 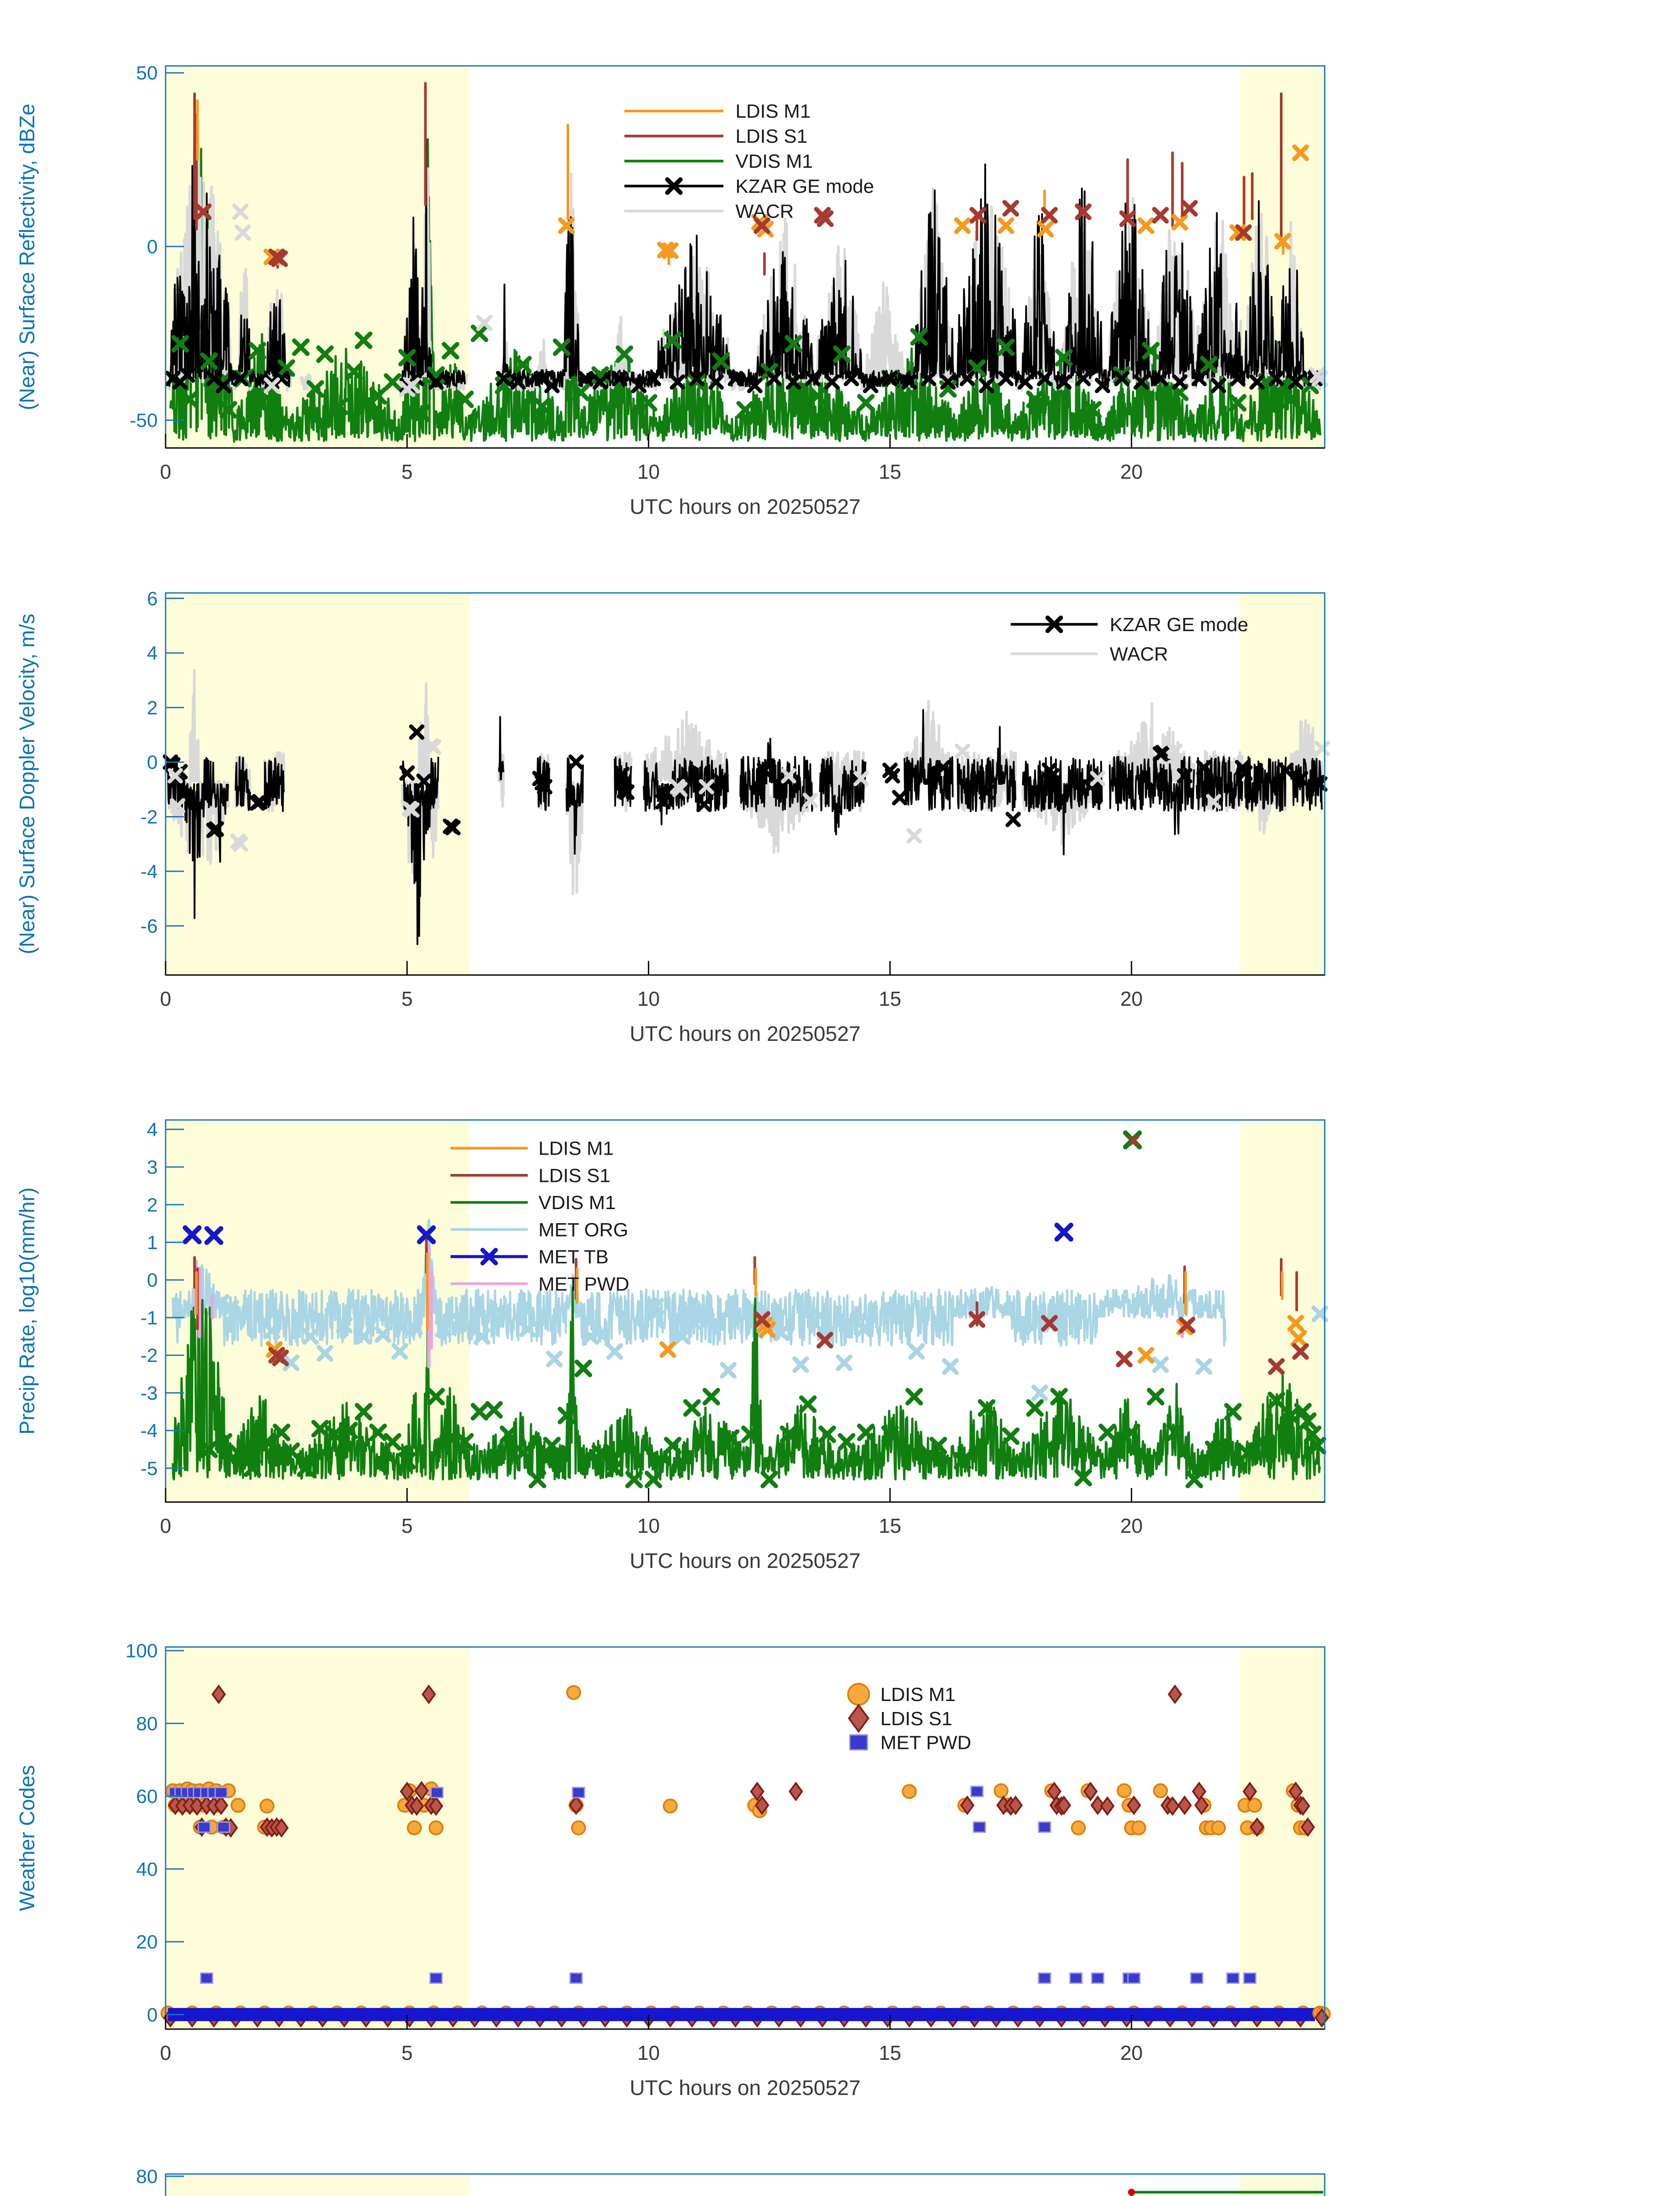 I want to click on weather-codes-ytick-label: 60, so click(x=147, y=1796).